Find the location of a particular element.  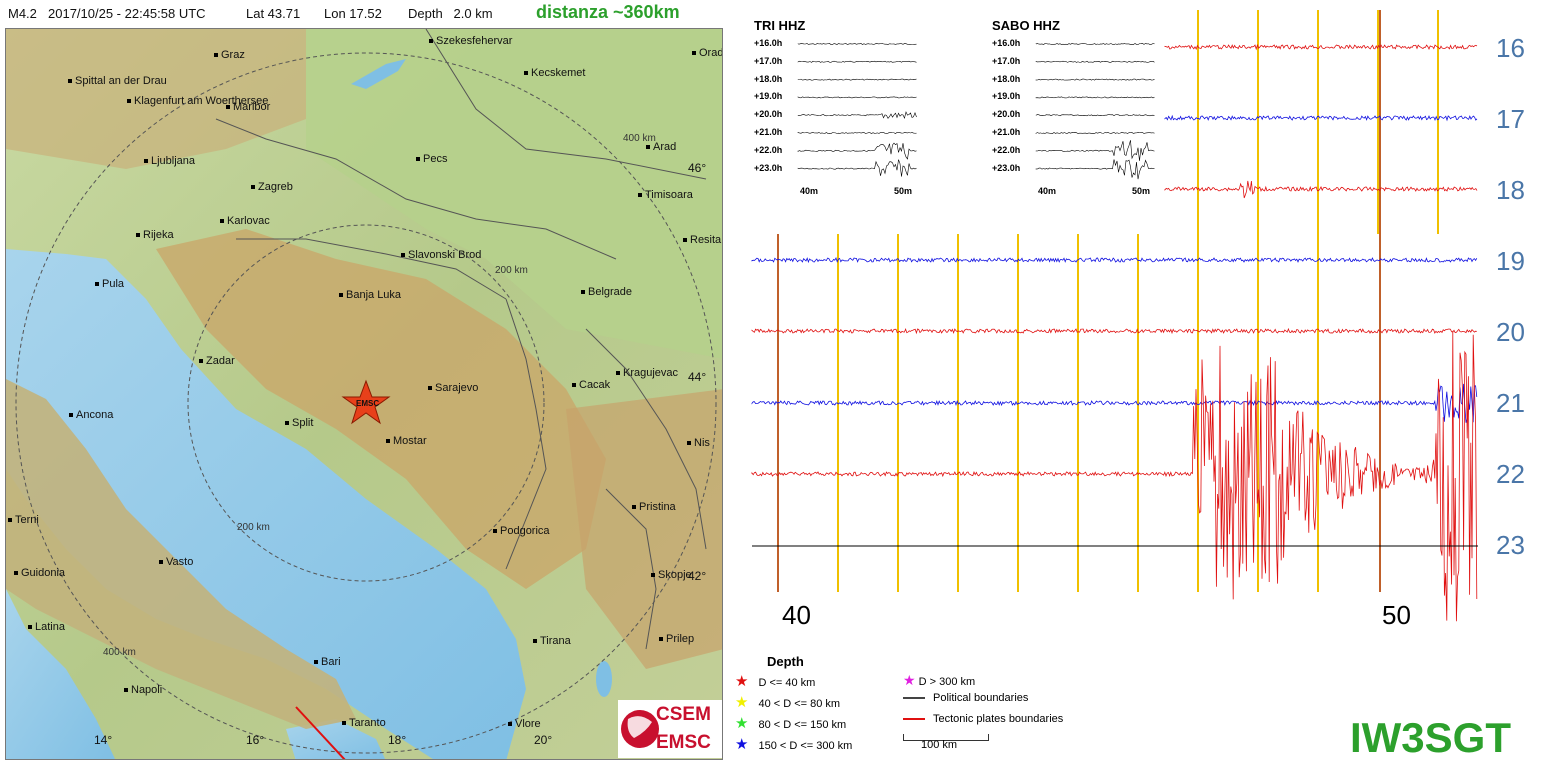

scale-label: 100 km is located at coordinates (939, 745).